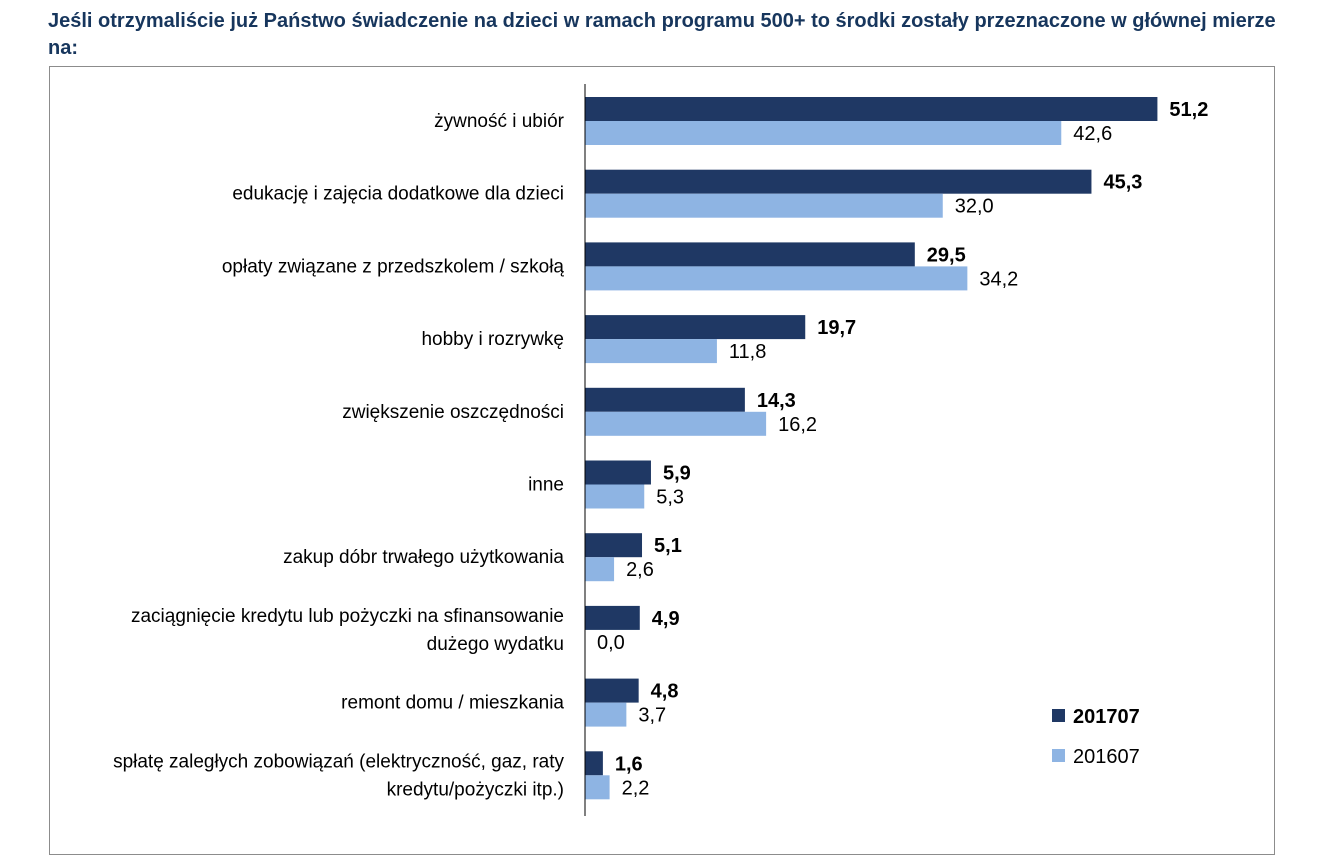 The height and width of the screenshot is (865, 1323). I want to click on value-label-201707-3: 19,7, so click(836, 328).